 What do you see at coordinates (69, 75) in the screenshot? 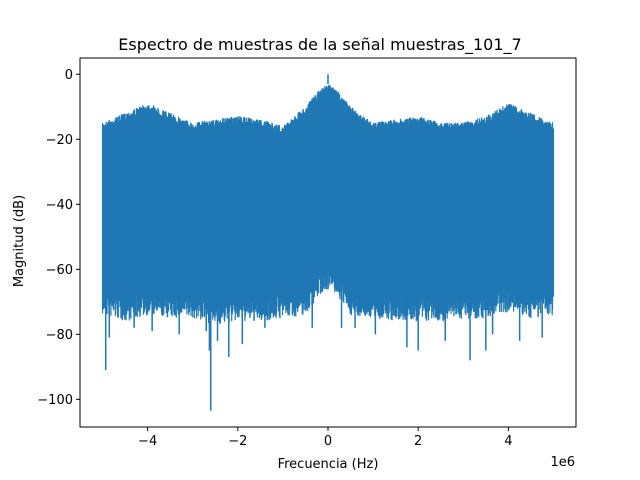
I see `y-tick-label: 0` at bounding box center [69, 75].